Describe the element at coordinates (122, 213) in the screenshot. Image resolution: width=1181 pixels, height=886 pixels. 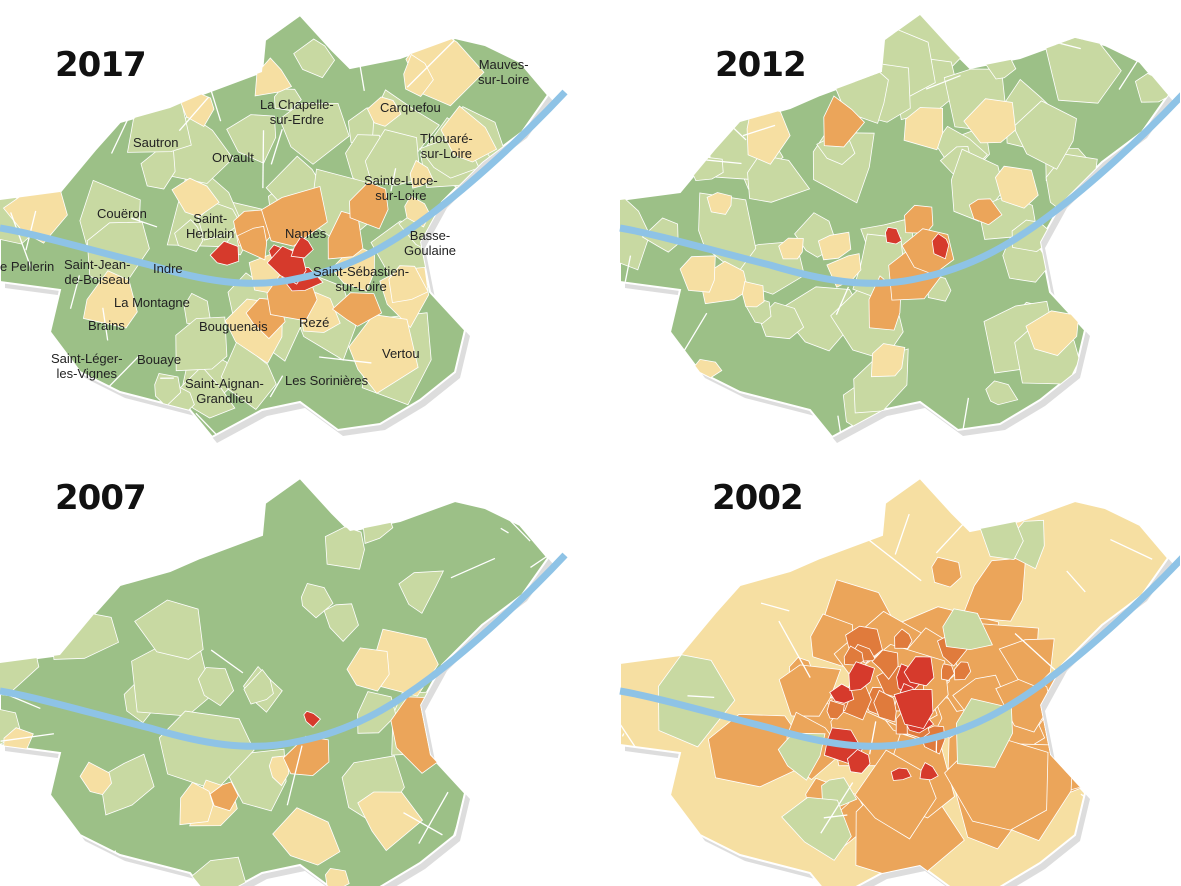
I see `label-coueron: Couëron` at that location.